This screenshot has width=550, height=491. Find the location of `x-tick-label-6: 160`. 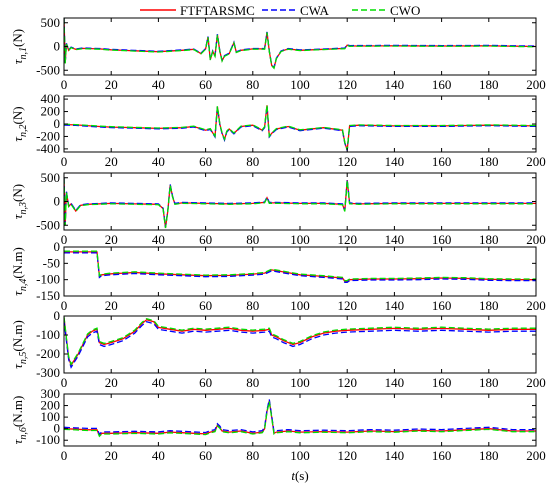

x-tick-label-6: 160 is located at coordinates (442, 455).